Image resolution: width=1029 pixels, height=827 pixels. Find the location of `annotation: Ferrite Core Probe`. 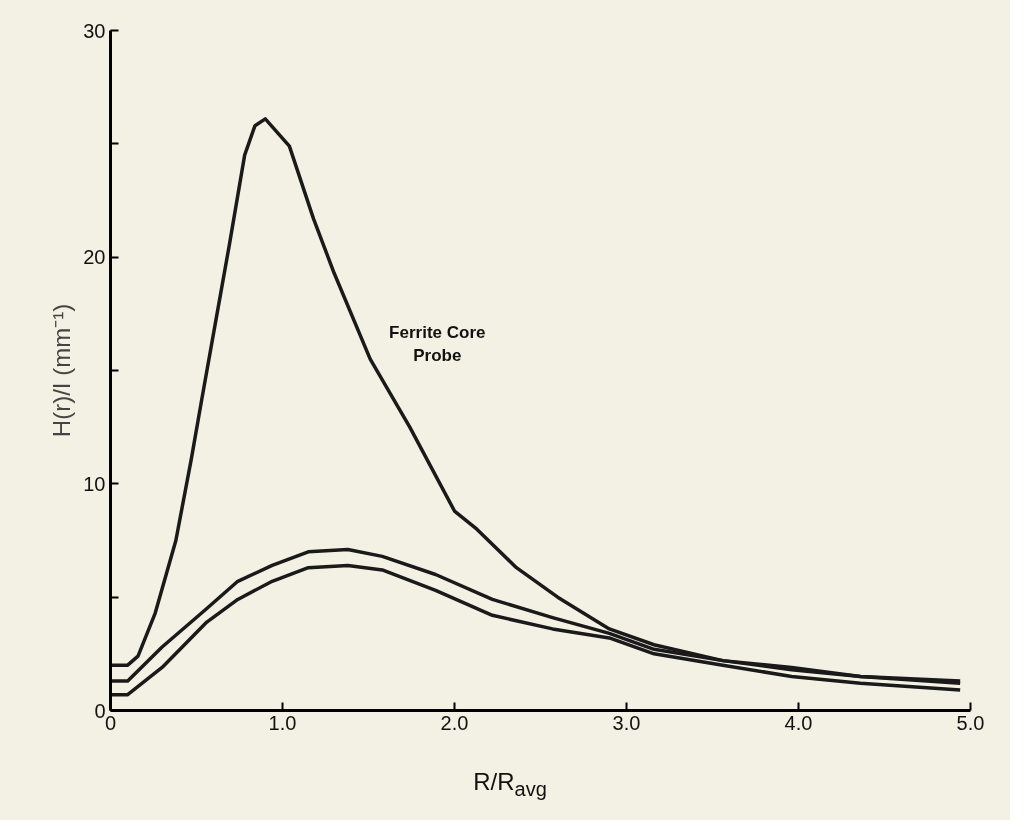

annotation: Ferrite Core Probe is located at coordinates (437, 343).